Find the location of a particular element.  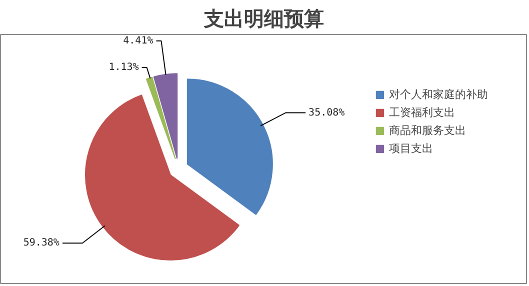

data-label: 4.41% is located at coordinates (138, 40).